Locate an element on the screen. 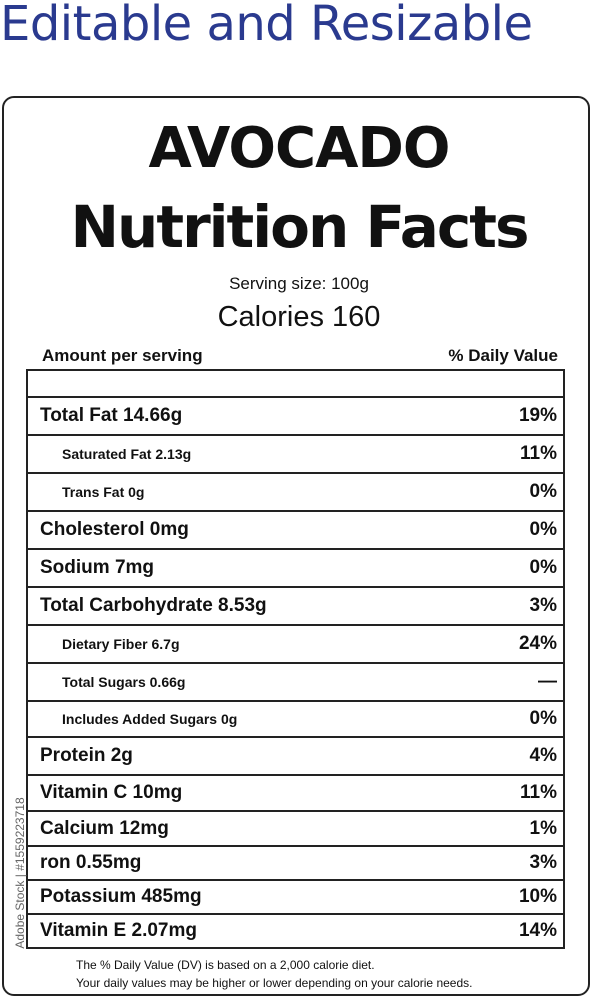  nutrient-label: Vitamin E 2.07mg is located at coordinates (118, 930).